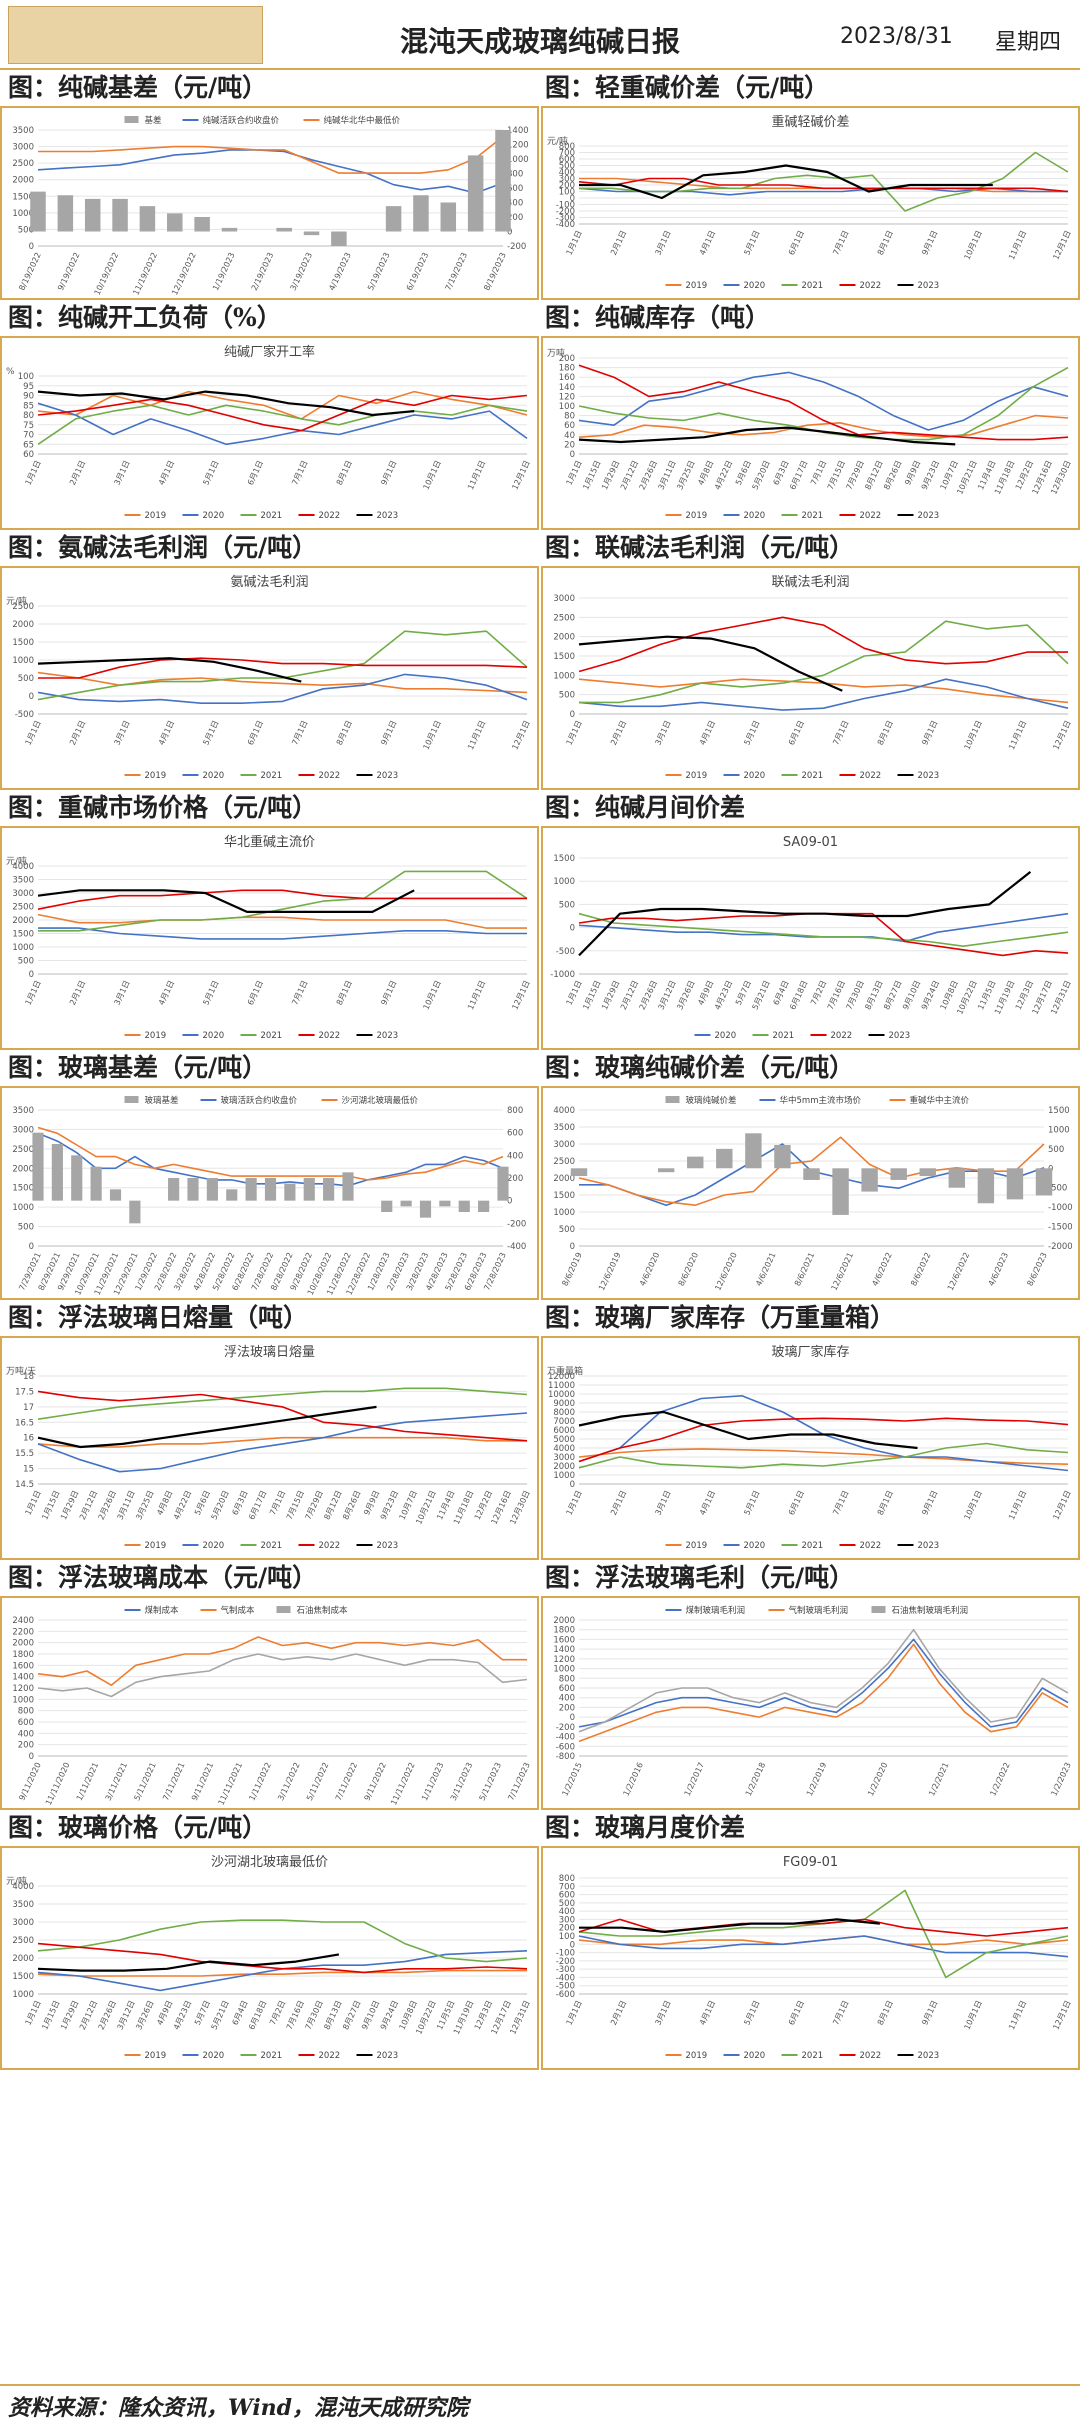 Image resolution: width=1080 pixels, height=2432 pixels. What do you see at coordinates (516, 247) in the screenshot?
I see `y2-tick-label: -200` at bounding box center [516, 247].